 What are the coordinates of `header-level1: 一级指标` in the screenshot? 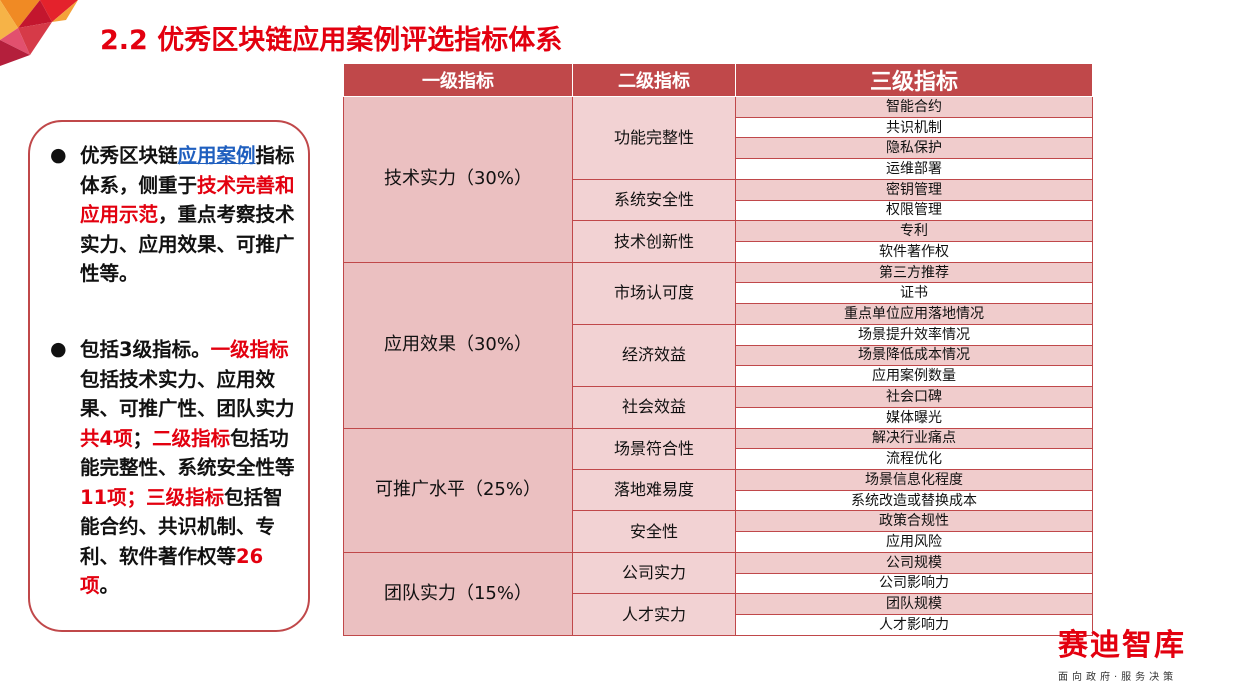 It's located at (458, 80).